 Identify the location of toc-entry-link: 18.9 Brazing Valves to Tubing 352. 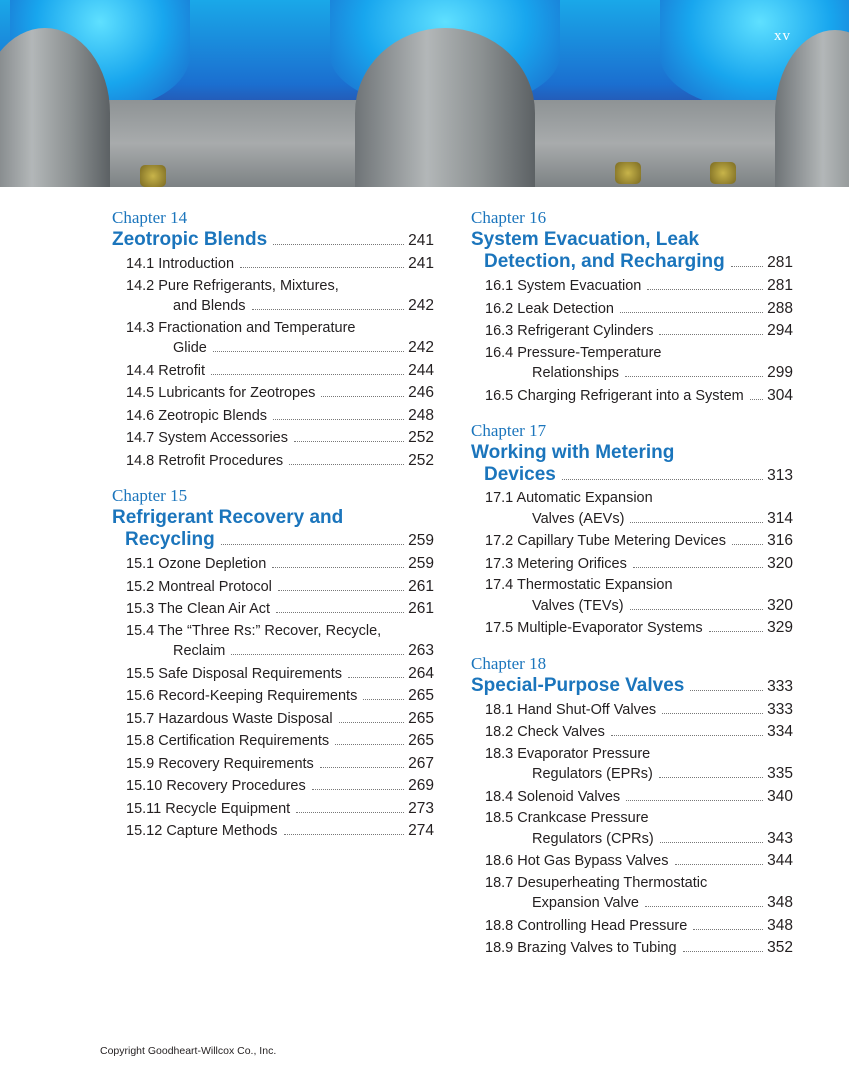
(632, 948).